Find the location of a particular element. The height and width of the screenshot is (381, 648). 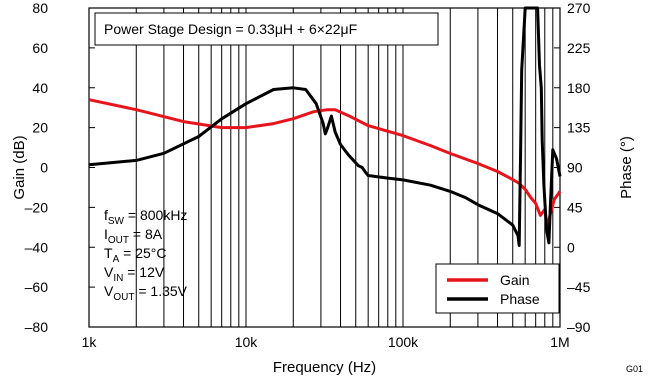

x-tick-label: 10k is located at coordinates (247, 342).